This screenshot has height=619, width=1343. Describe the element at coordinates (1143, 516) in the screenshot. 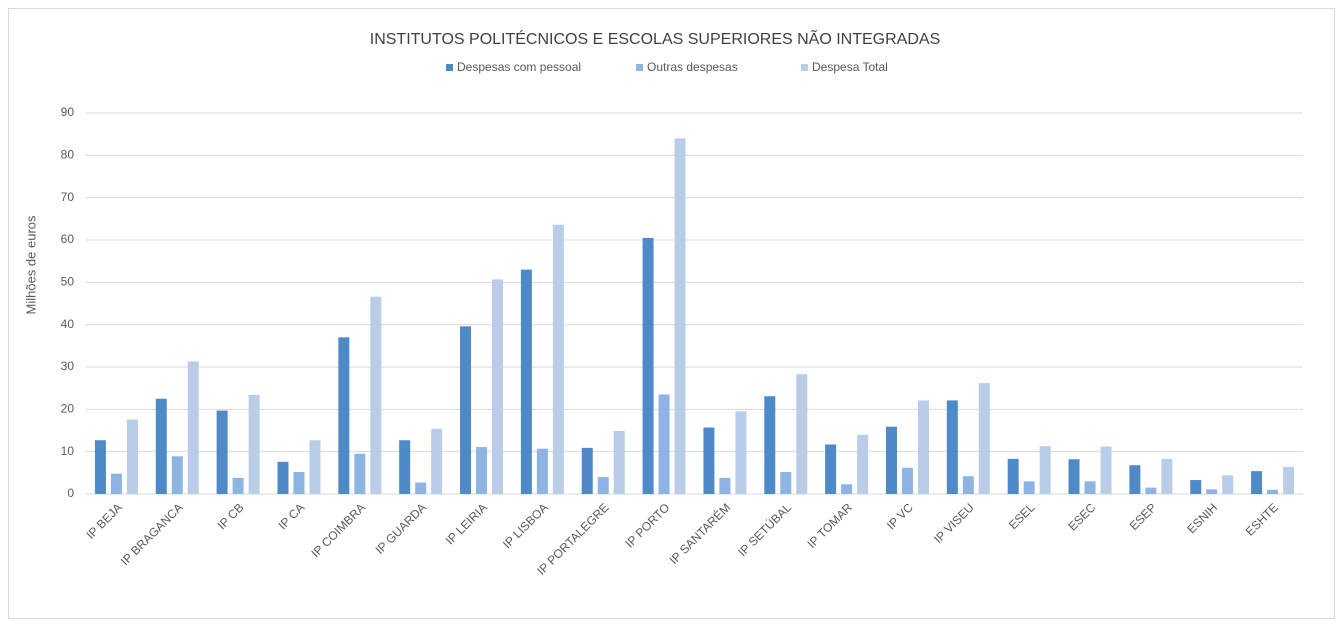

I see `x-tick-label: ESEP` at that location.